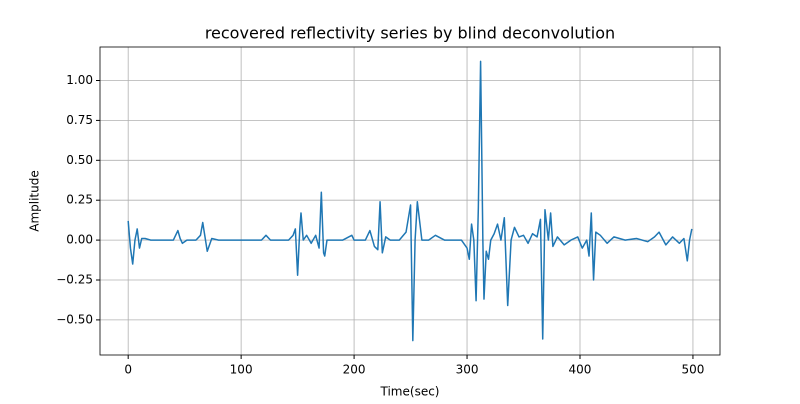  Describe the element at coordinates (35, 201) in the screenshot. I see `y-axis-label: Amplitude` at that location.